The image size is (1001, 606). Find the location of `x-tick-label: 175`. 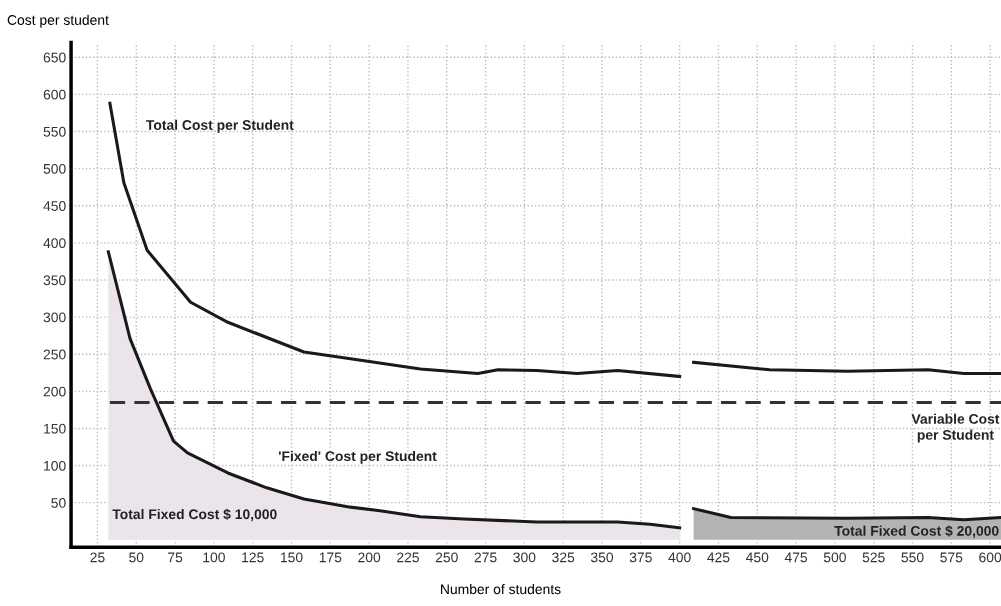

x-tick-label: 175 is located at coordinates (330, 557).